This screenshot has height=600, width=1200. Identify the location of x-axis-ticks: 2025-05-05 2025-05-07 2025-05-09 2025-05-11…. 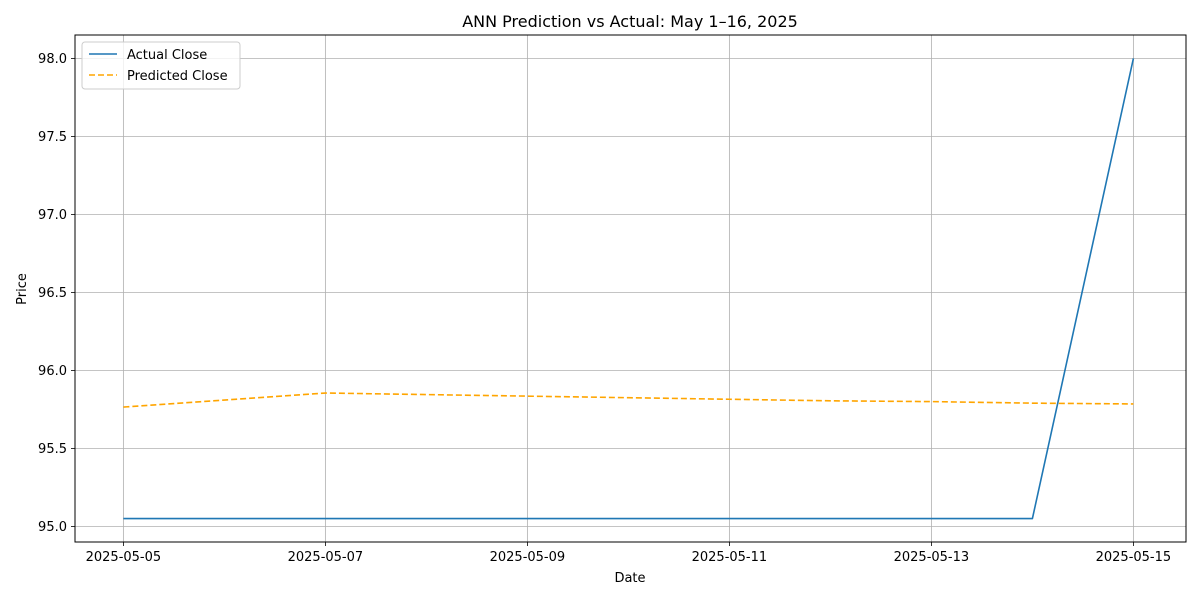
(629, 553).